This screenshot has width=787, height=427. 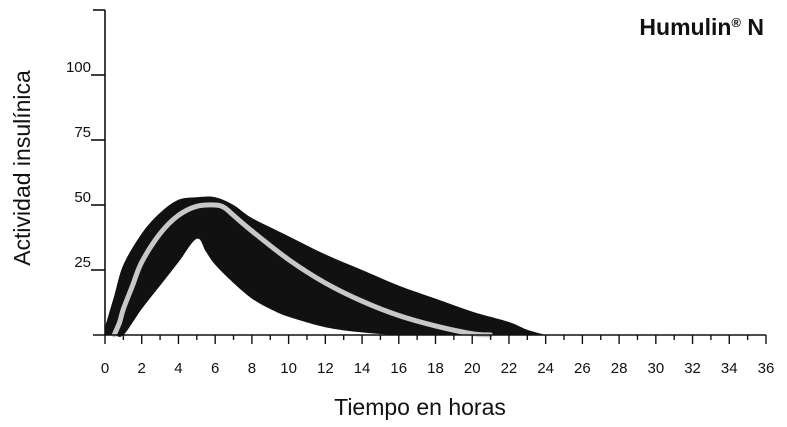 I want to click on x-tick-label: 0, so click(x=105, y=368).